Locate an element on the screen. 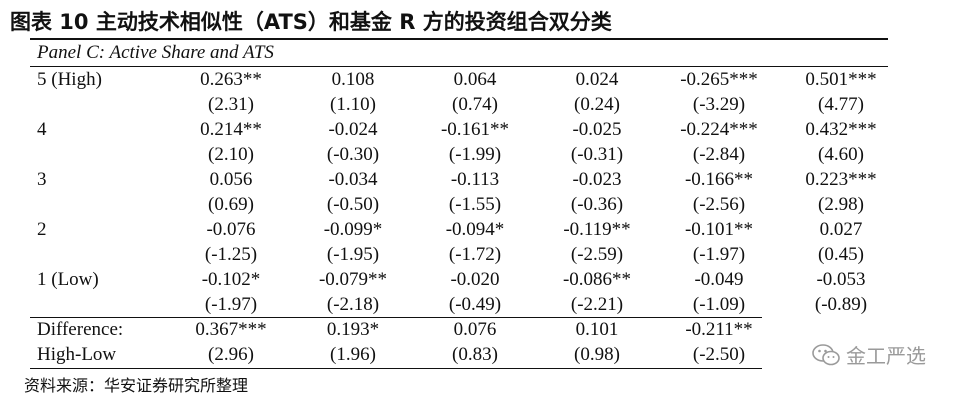 This screenshot has width=976, height=402. difference-cell: 0.193* is located at coordinates (353, 329).